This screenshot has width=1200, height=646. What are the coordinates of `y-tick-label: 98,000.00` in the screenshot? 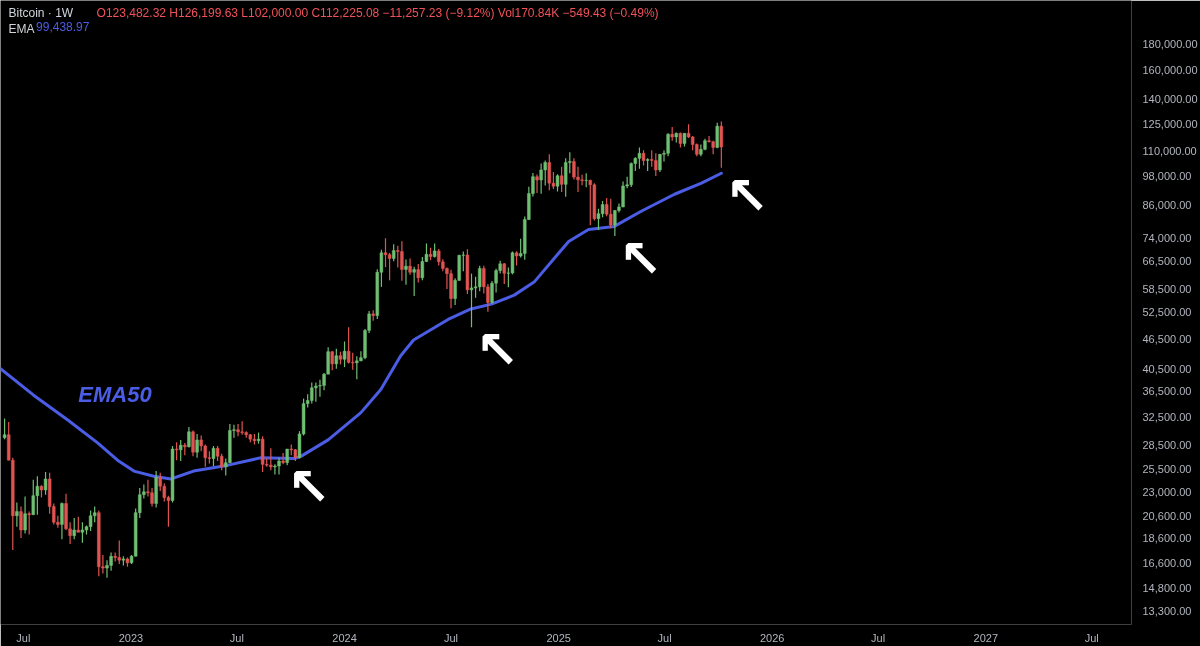 It's located at (1167, 176).